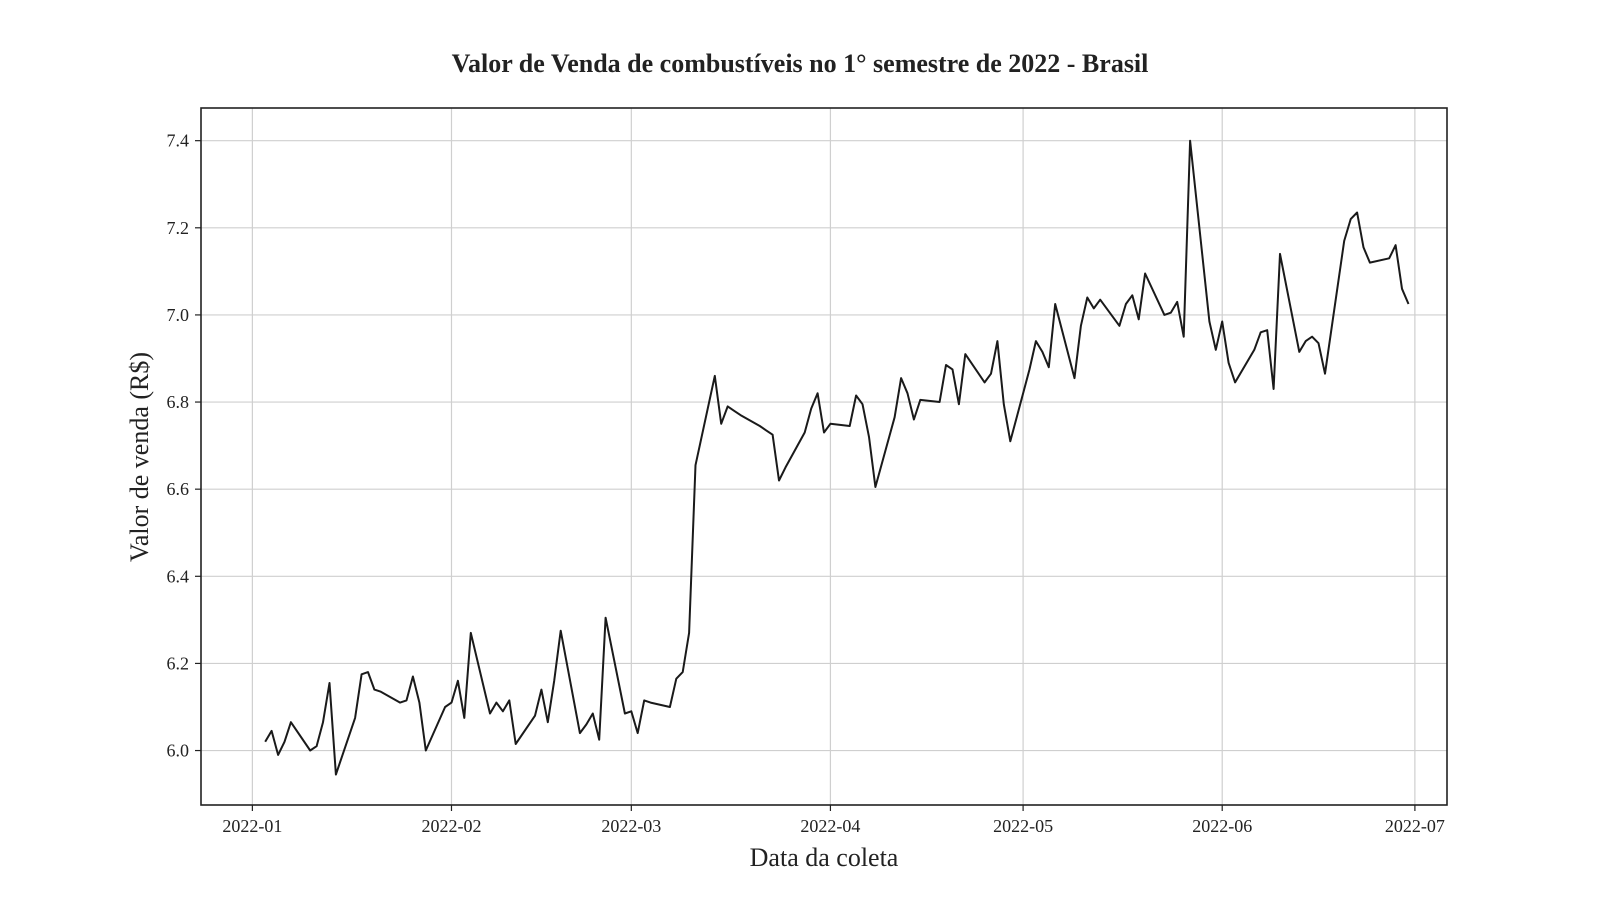 Image resolution: width=1600 pixels, height=900 pixels. I want to click on y-tick-label: 6.0, so click(178, 751).